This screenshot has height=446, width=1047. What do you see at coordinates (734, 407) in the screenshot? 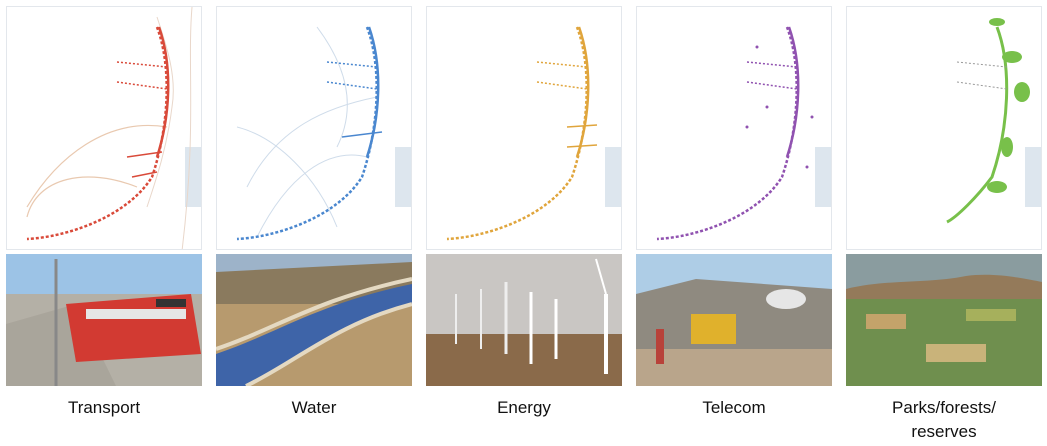
I see `caption-telecom: Telecom` at bounding box center [734, 407].